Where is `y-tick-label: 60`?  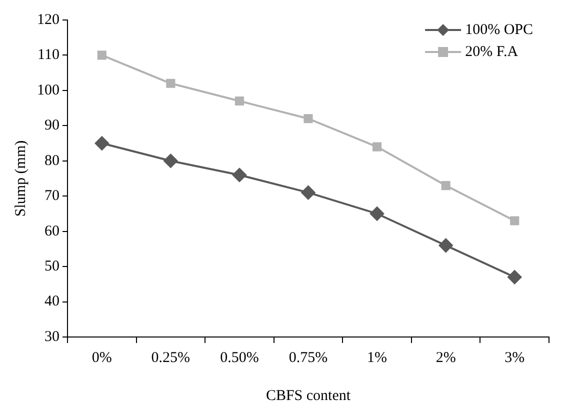 y-tick-label: 60 is located at coordinates (52, 231).